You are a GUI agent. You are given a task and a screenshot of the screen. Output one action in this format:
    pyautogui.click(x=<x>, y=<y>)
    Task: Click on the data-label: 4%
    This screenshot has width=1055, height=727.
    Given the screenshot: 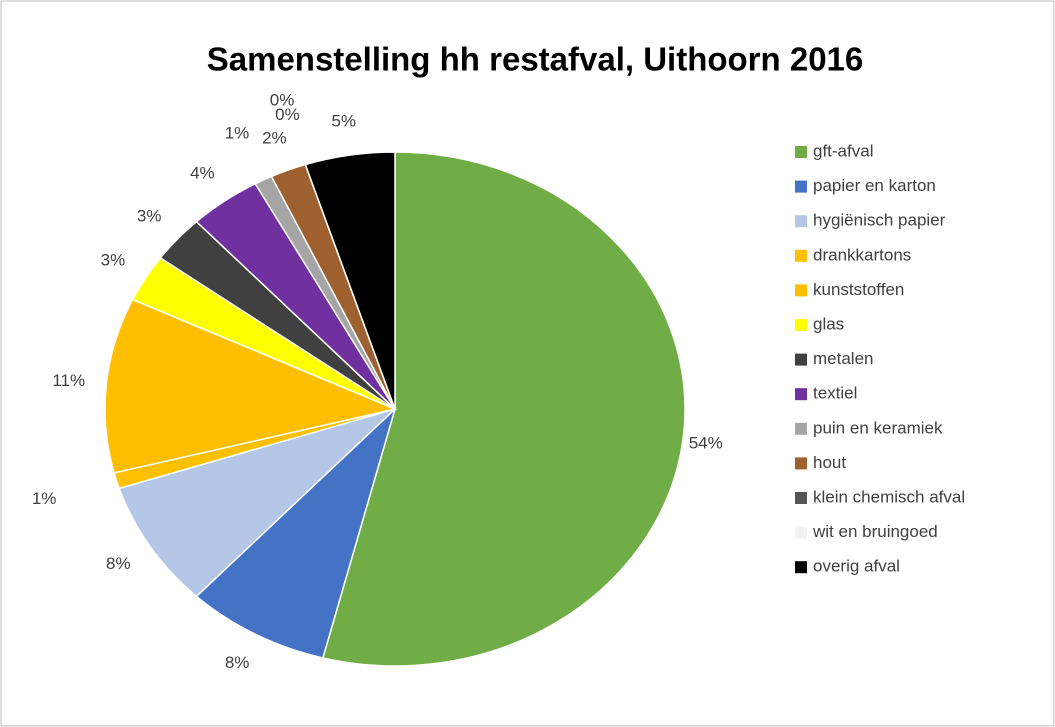 What is the action you would take?
    pyautogui.click(x=202, y=173)
    